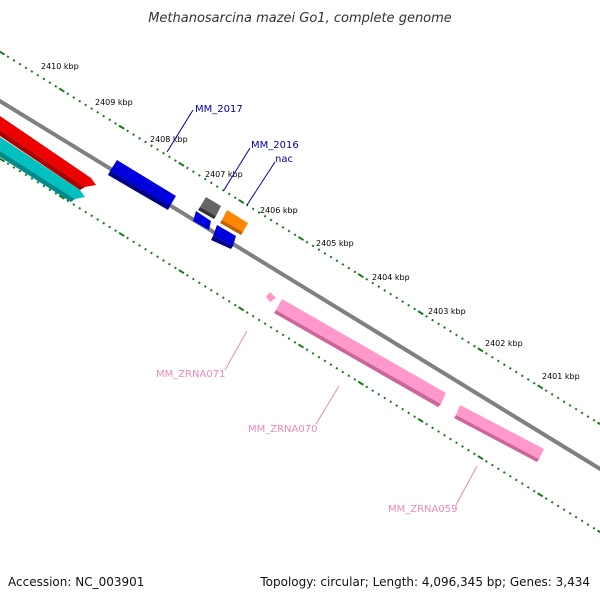 The height and width of the screenshot is (600, 600). I want to click on cyan-feature-shade, so click(37, 176).